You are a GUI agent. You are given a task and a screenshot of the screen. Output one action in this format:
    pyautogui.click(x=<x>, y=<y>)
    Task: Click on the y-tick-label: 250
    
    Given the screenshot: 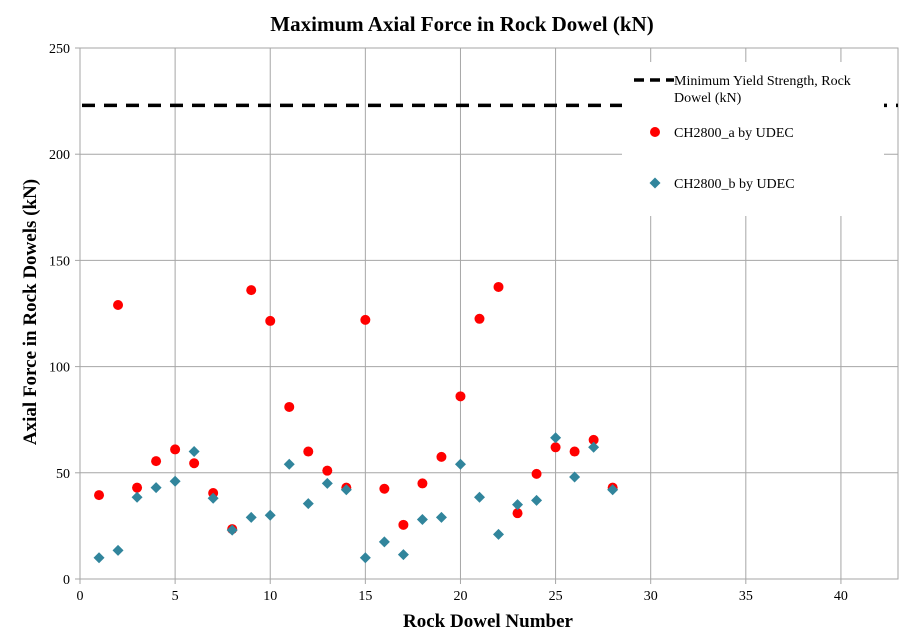 What is the action you would take?
    pyautogui.click(x=59, y=49)
    